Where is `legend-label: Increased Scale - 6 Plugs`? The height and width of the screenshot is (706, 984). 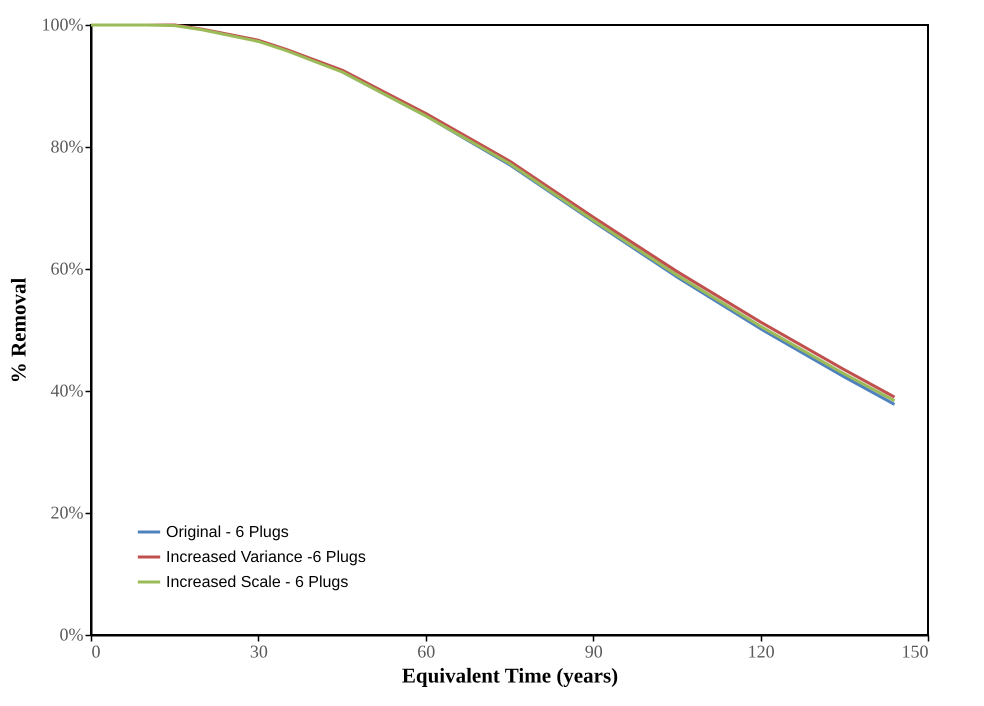
legend-label: Increased Scale - 6 Plugs is located at coordinates (257, 582).